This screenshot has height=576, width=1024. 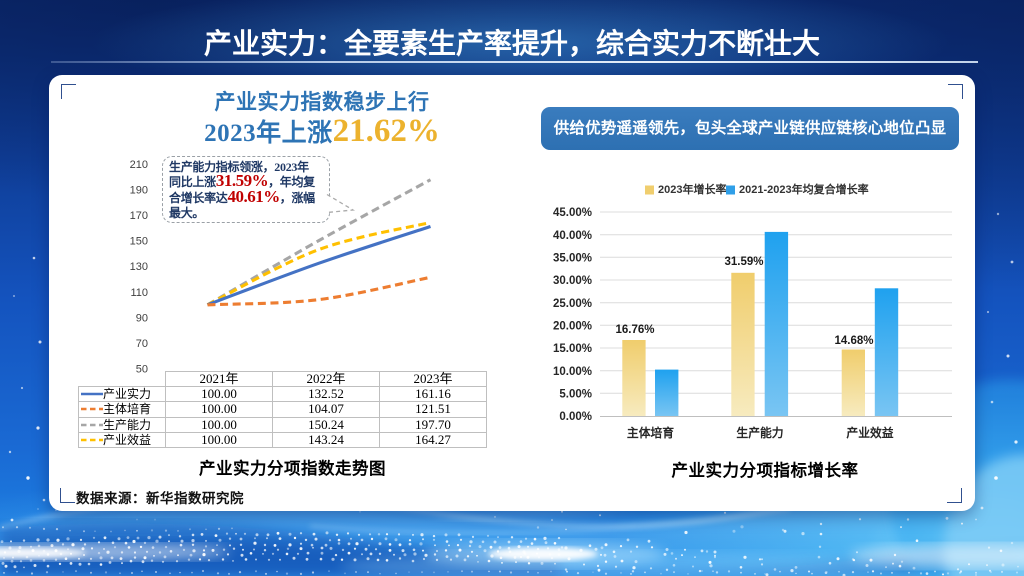 I want to click on svg-text: 14.68%, so click(x=853, y=341).